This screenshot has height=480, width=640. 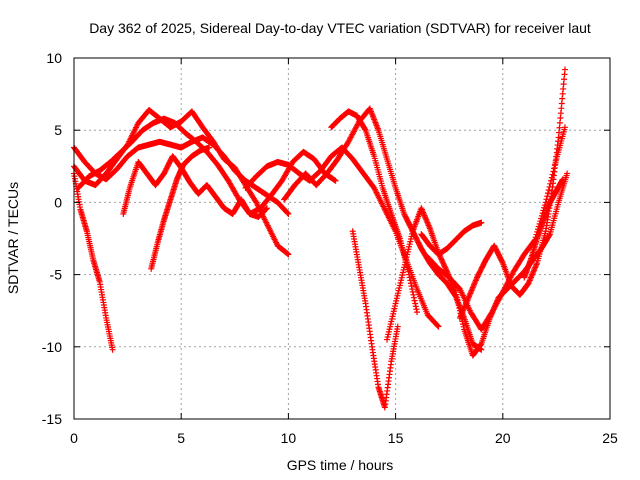 What do you see at coordinates (58, 130) in the screenshot?
I see `y-tick-label: 5` at bounding box center [58, 130].